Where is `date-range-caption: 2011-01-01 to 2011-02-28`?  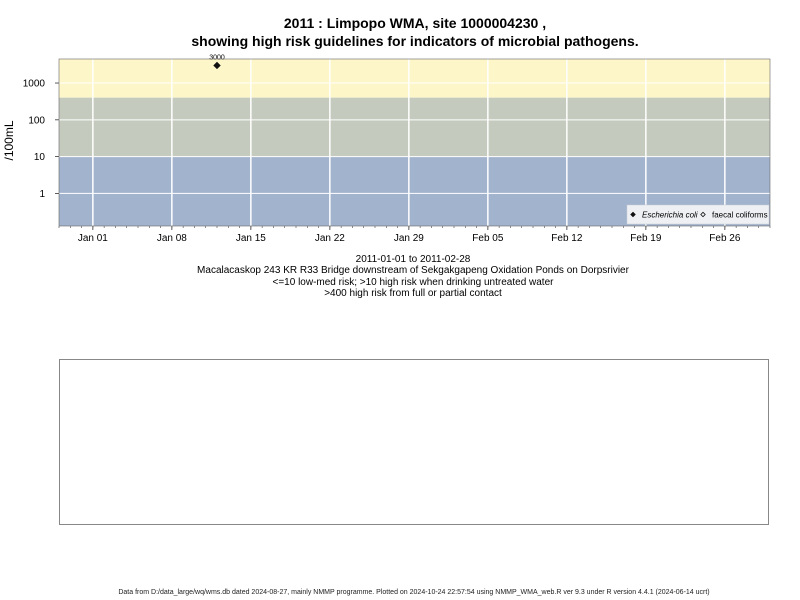 date-range-caption: 2011-01-01 to 2011-02-28 is located at coordinates (413, 259).